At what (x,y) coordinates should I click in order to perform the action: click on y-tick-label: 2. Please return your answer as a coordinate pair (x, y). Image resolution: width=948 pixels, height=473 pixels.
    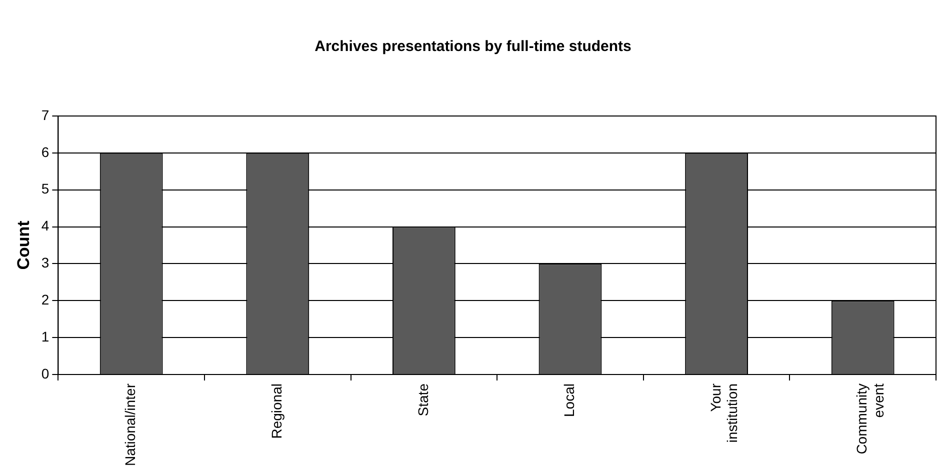
    Looking at the image, I should click on (45, 300).